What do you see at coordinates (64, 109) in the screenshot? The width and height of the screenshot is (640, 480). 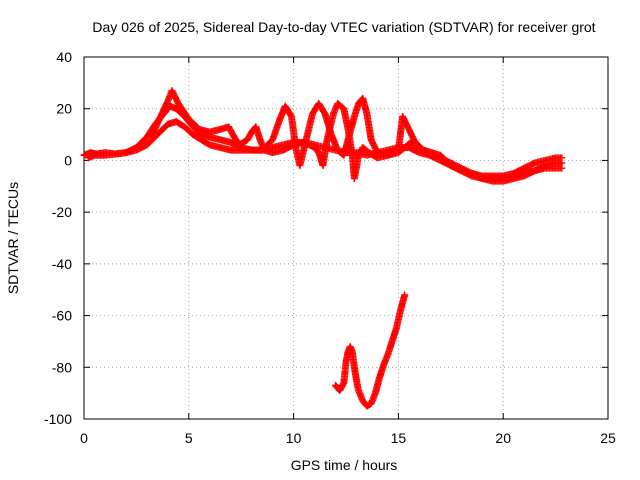 I see `y-tick-label: 20` at bounding box center [64, 109].